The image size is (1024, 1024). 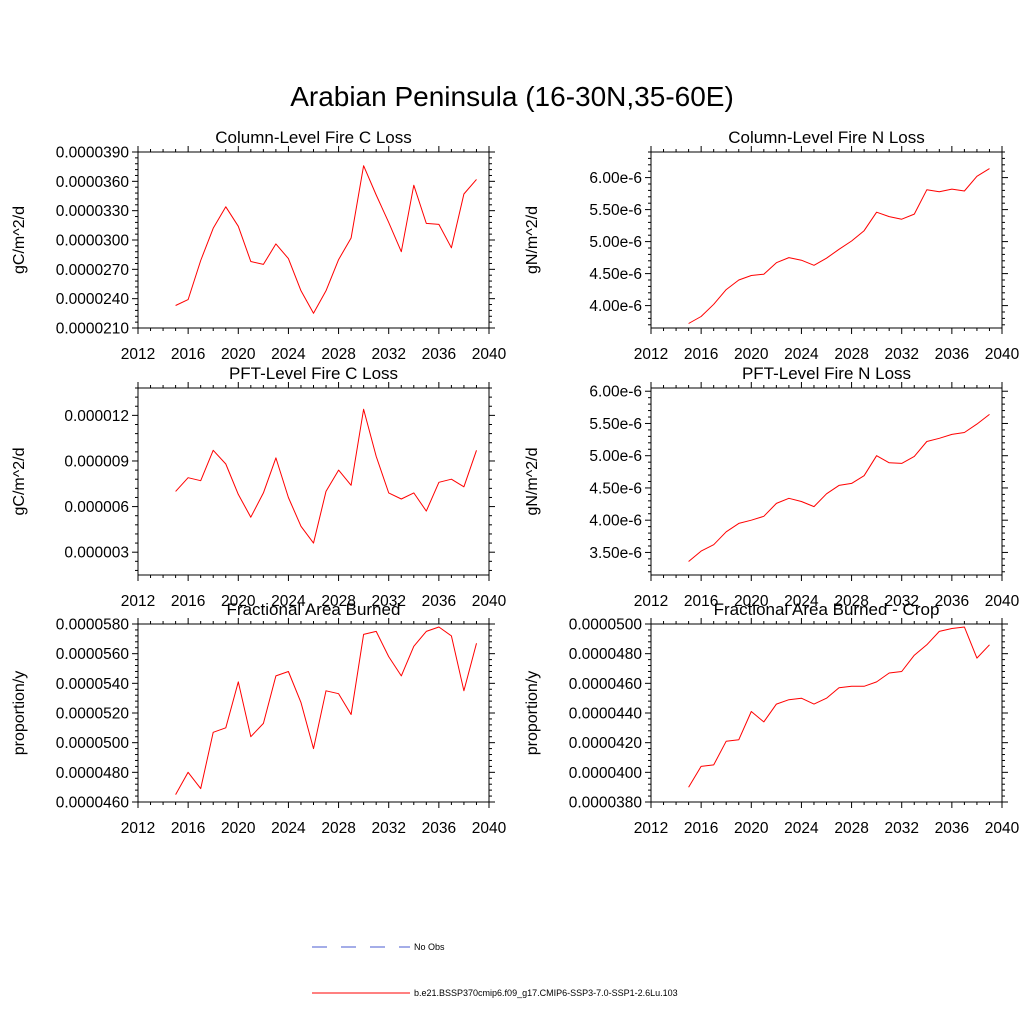 What do you see at coordinates (606, 743) in the screenshot?
I see `y-tick-label: 0.0000420` at bounding box center [606, 743].